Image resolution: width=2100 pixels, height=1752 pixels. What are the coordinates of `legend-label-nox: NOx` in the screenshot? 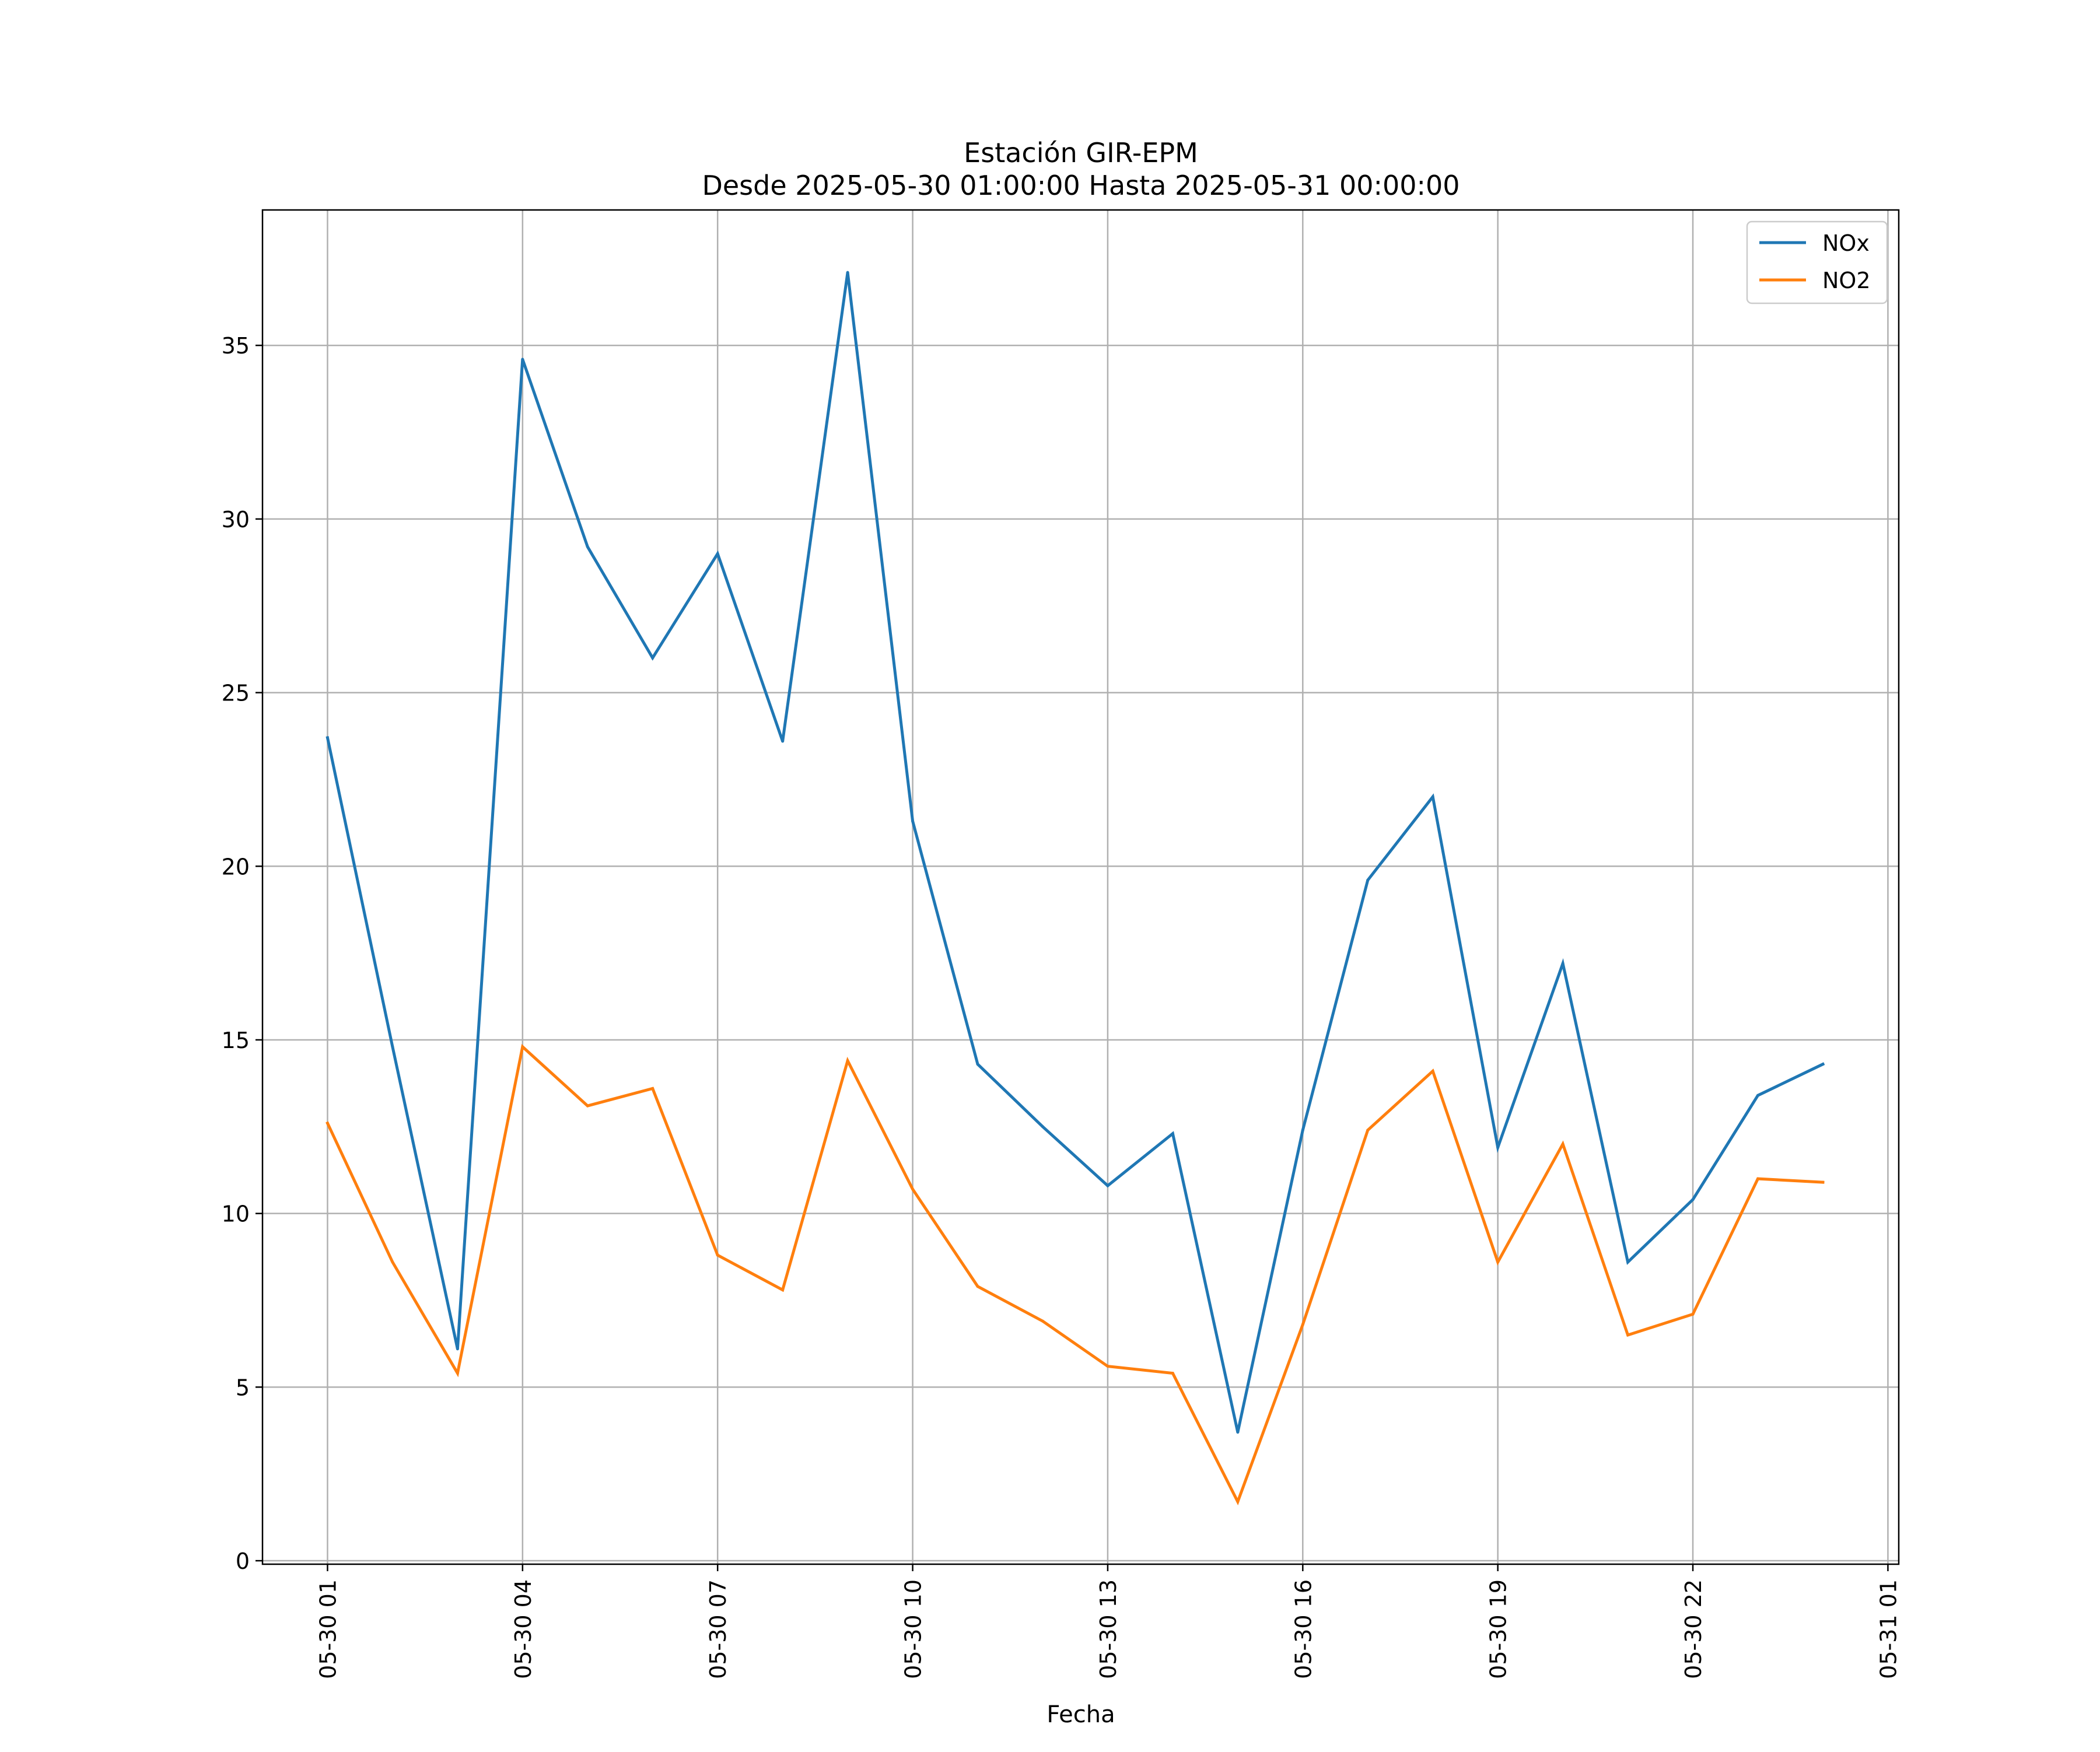 It's located at (1846, 243).